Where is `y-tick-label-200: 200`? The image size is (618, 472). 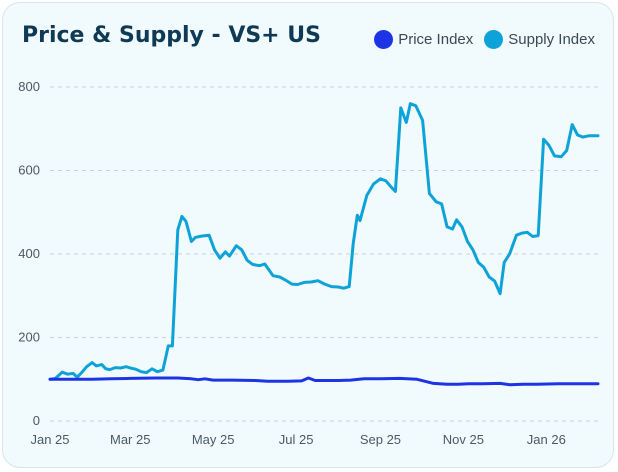 y-tick-label-200: 200 is located at coordinates (29, 337).